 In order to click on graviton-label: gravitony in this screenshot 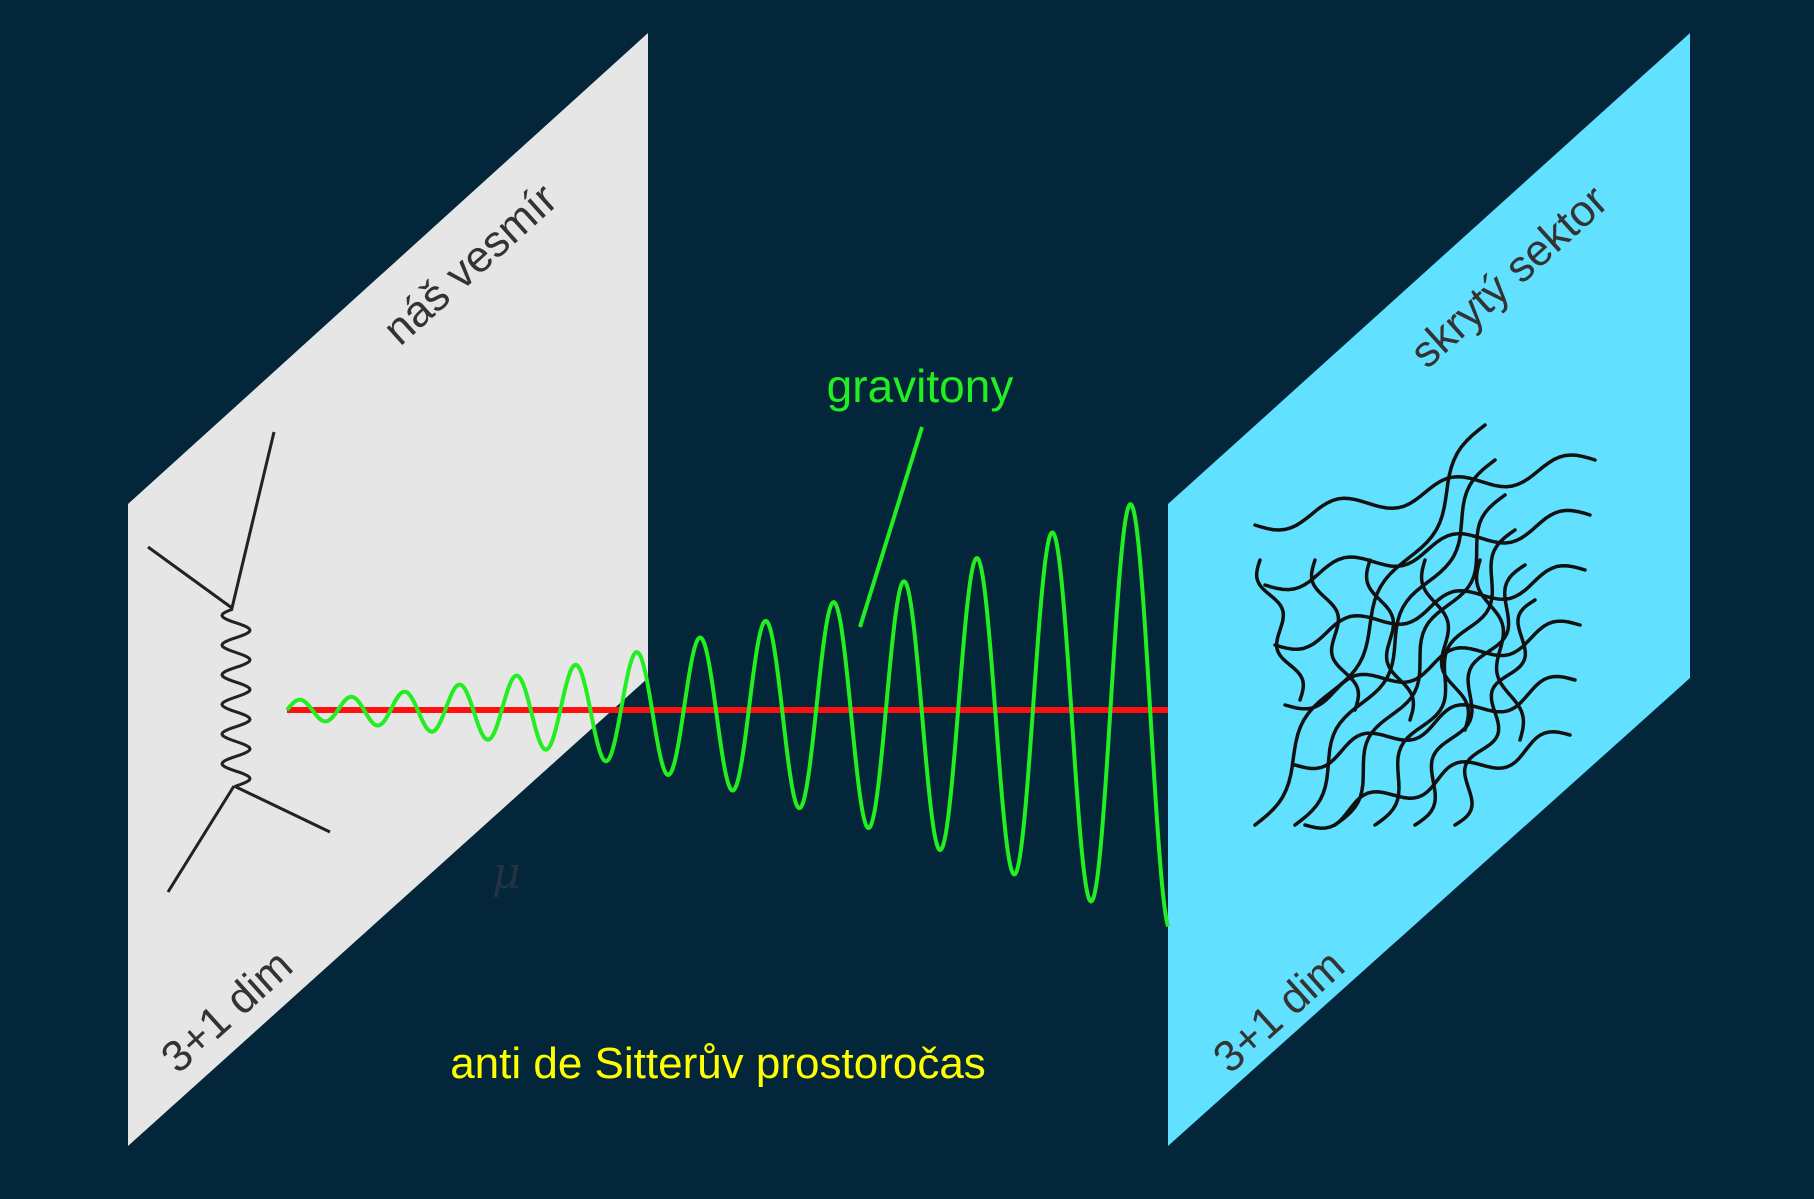, I will do `click(920, 386)`.